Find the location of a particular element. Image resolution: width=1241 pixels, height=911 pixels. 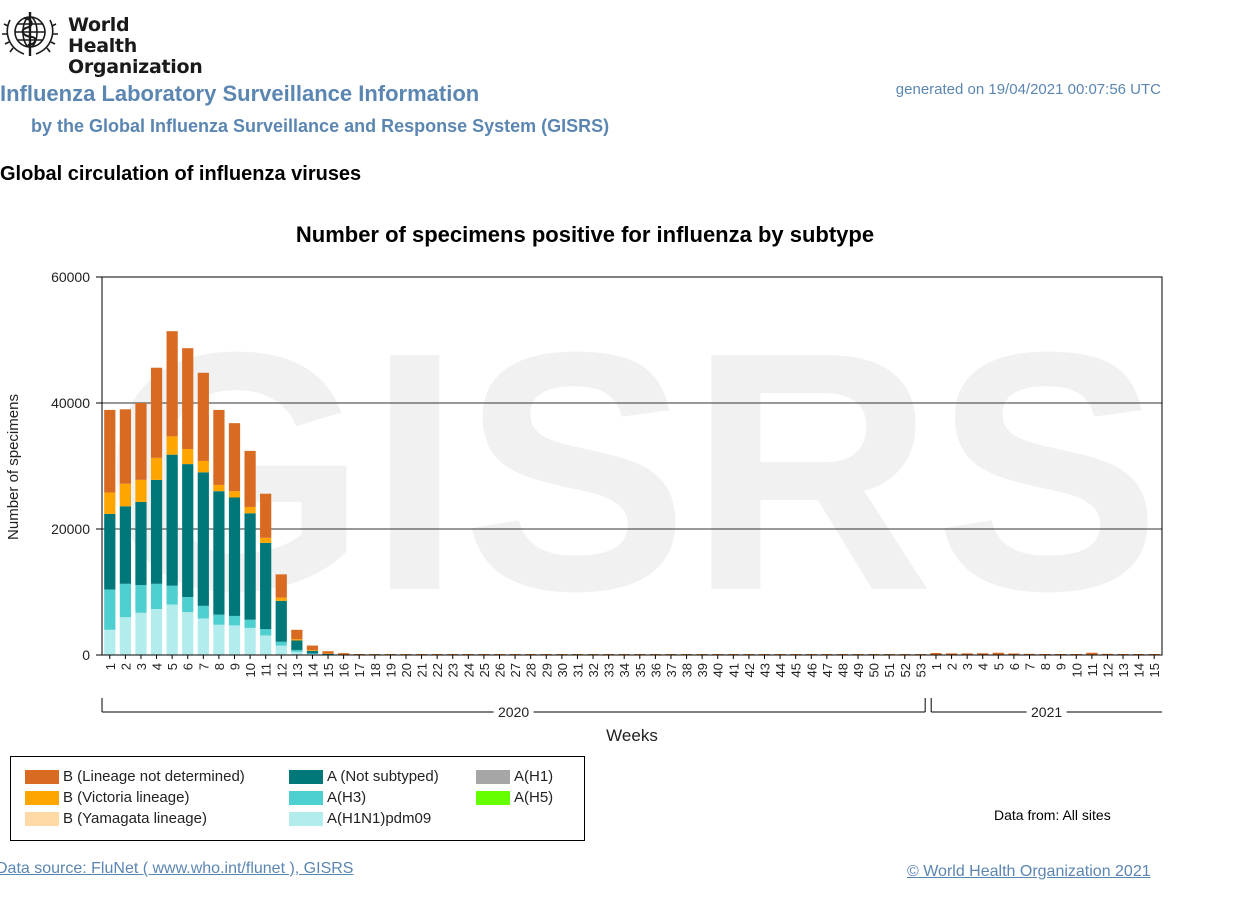

logo-text-line1: World Health is located at coordinates (102, 35).